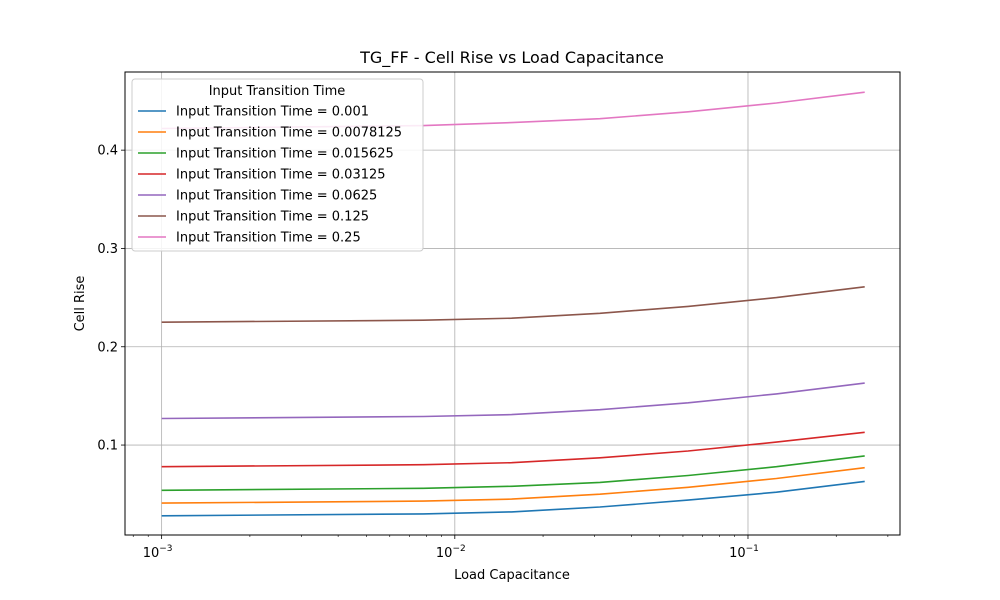  What do you see at coordinates (272, 112) in the screenshot?
I see `legend-label: Input Transition Time = 0.001` at bounding box center [272, 112].